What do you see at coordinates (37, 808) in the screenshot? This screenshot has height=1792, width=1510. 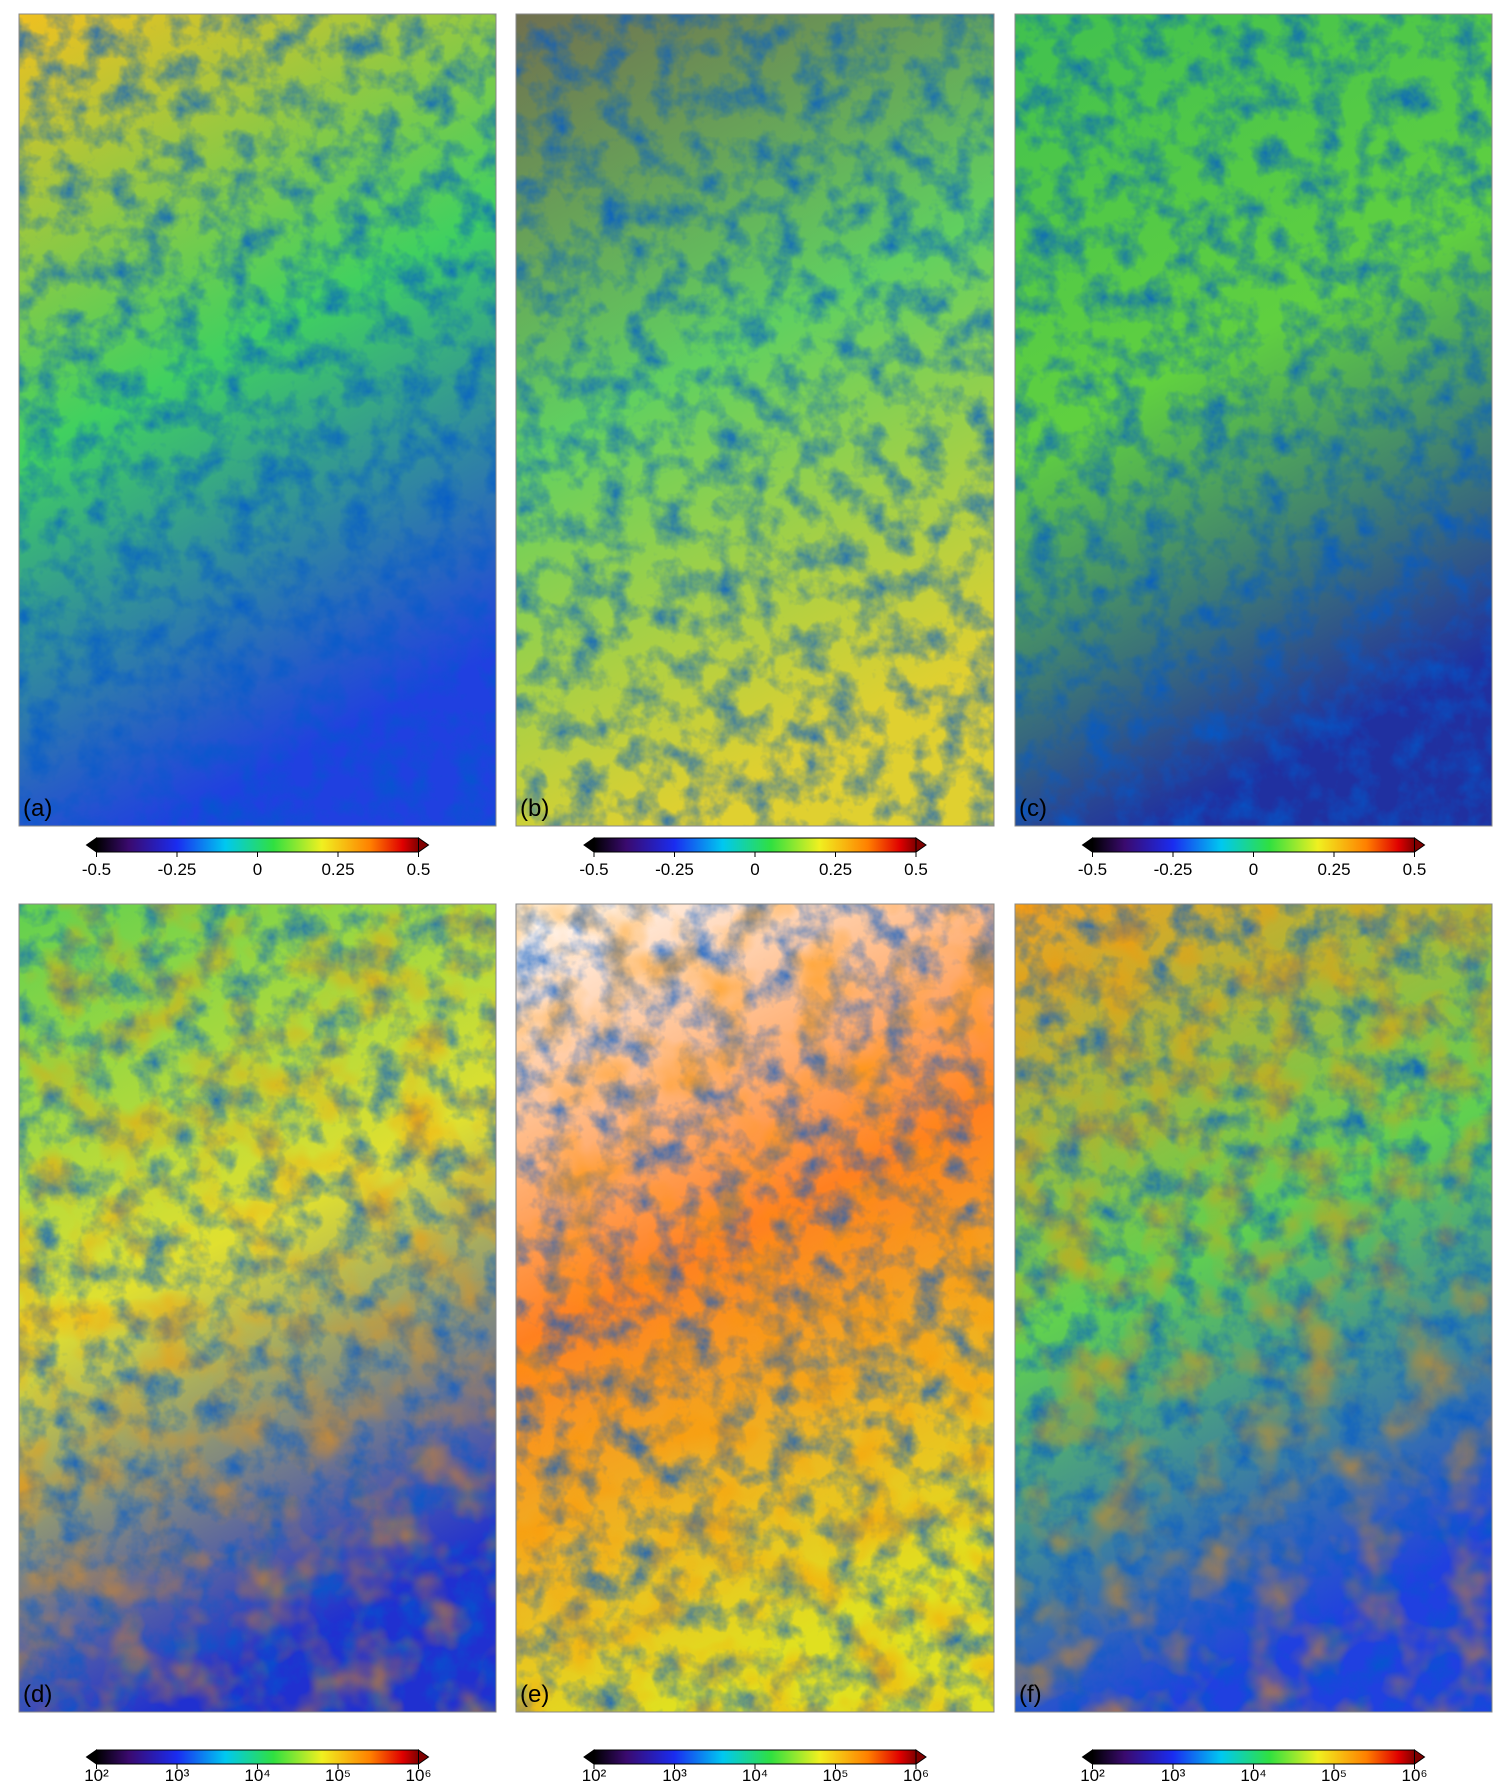 I see `panel-label: (a)` at bounding box center [37, 808].